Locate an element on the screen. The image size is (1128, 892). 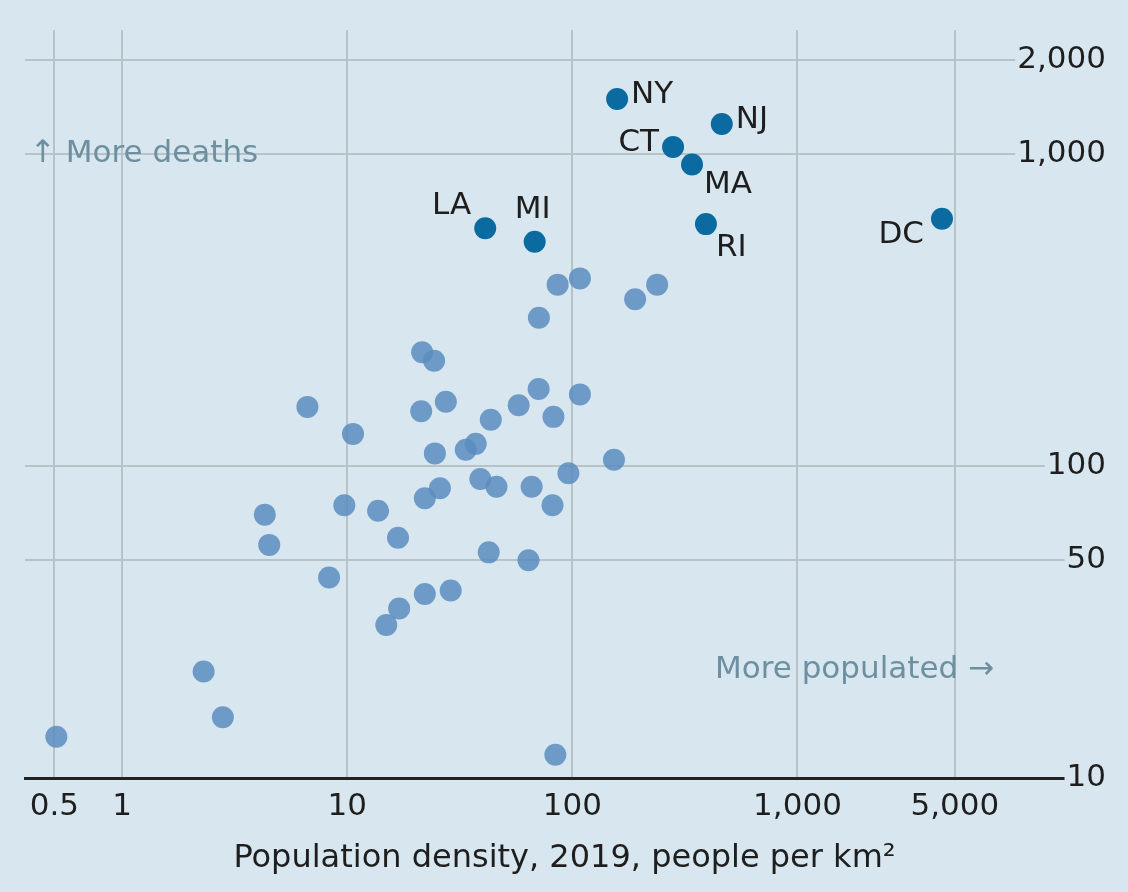
y-tick-label: 1,000 is located at coordinates (1061, 151).